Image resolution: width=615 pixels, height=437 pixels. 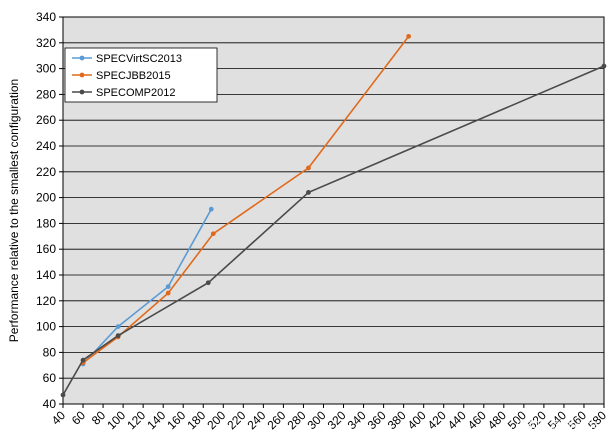 I want to click on y-tick-label: 280, so click(x=46, y=94).